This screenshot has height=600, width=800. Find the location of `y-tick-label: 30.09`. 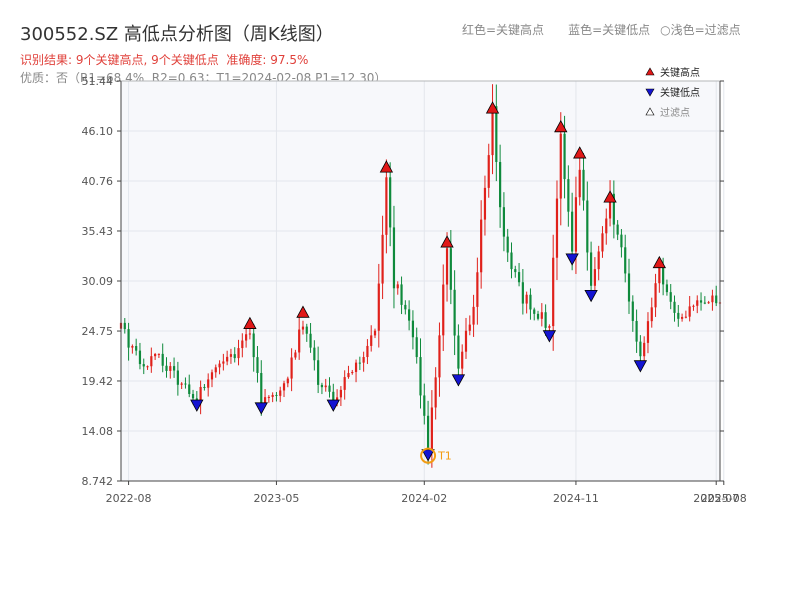

y-tick-label: 30.09 is located at coordinates (98, 281).